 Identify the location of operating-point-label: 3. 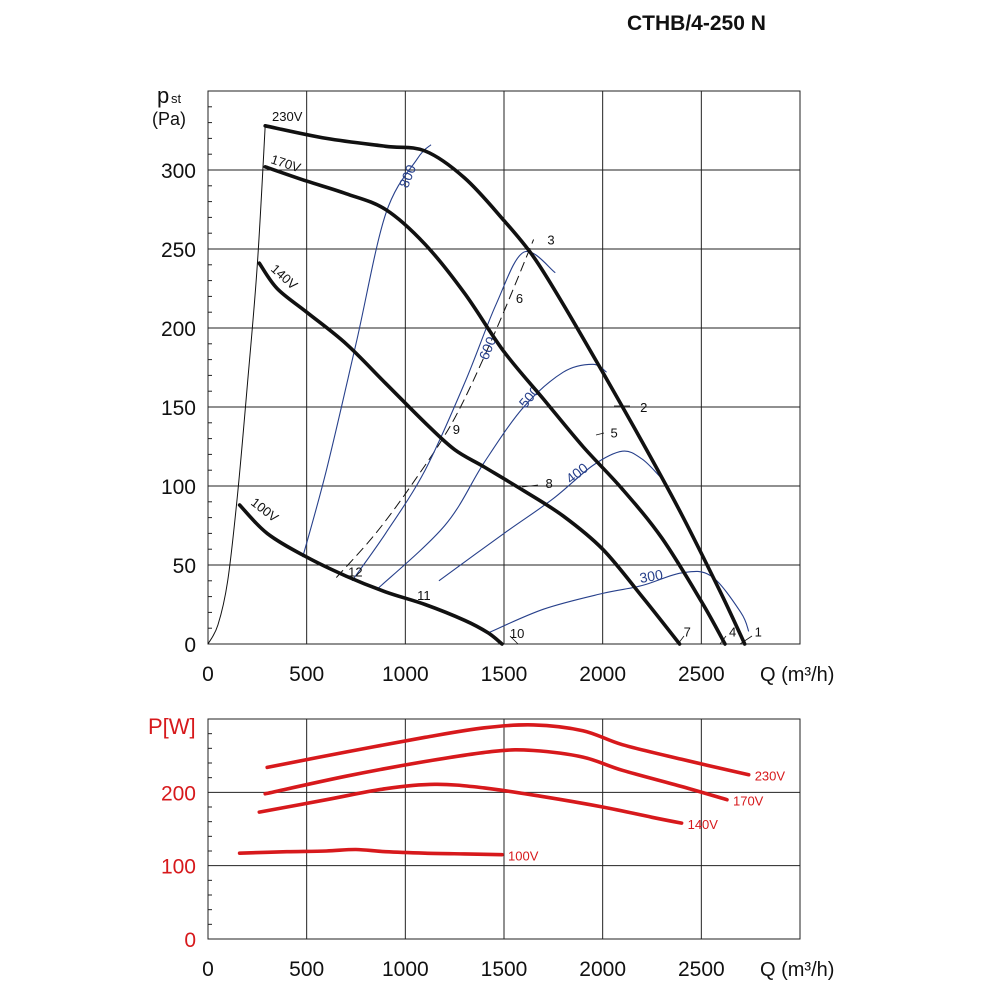
(550, 240).